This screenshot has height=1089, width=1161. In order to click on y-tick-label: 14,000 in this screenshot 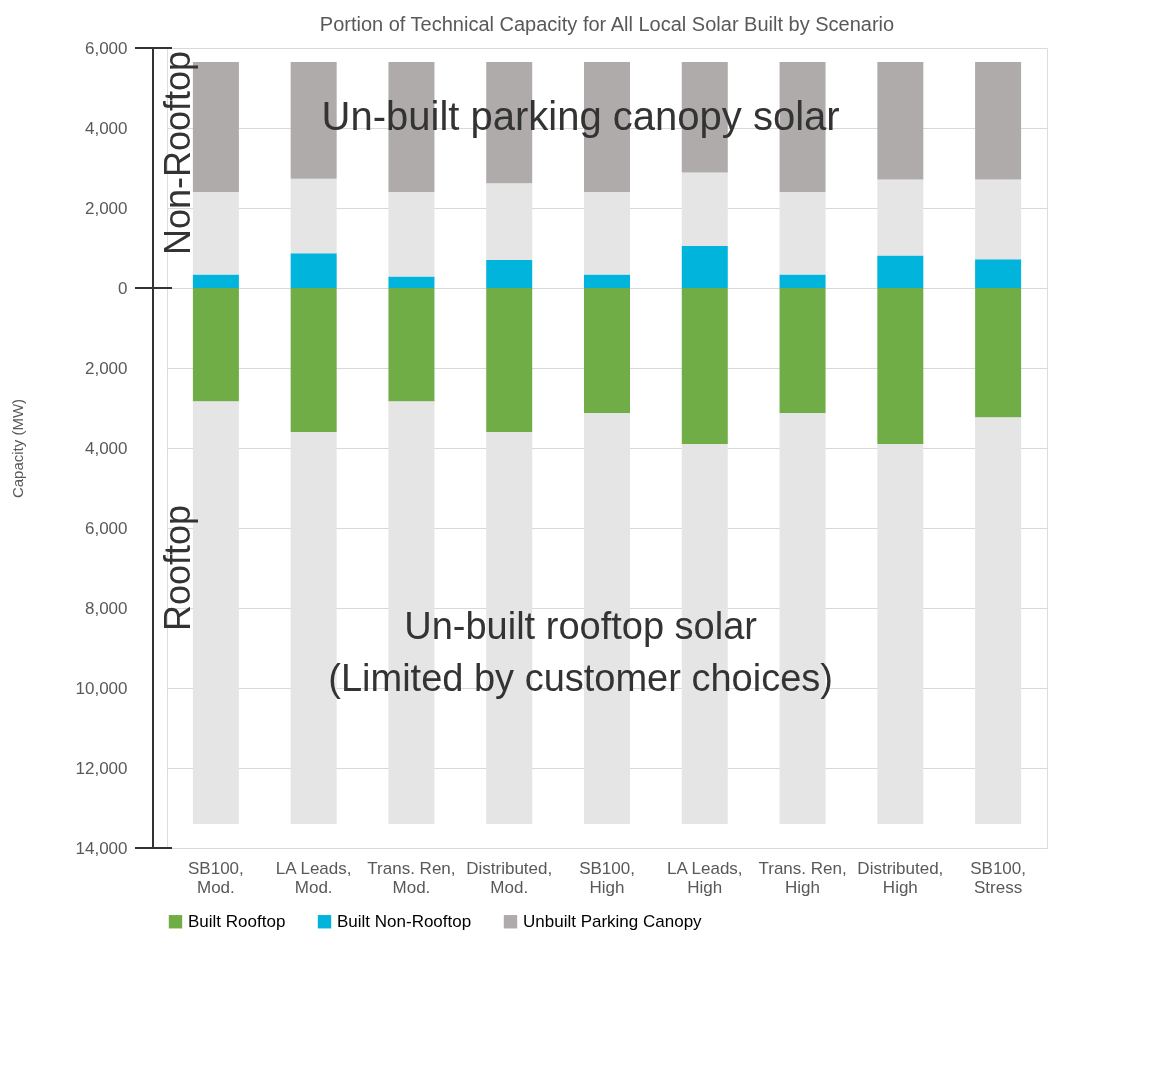, I will do `click(101, 848)`.